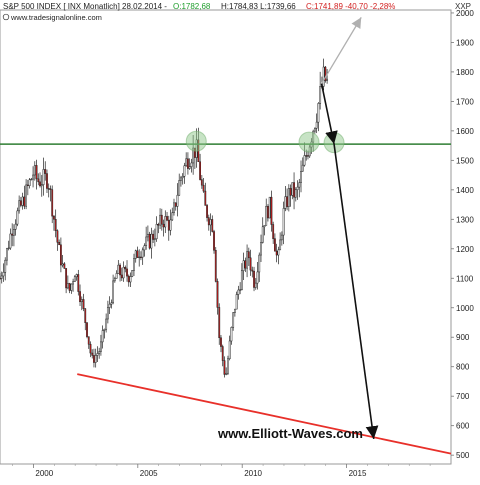  I want to click on source-line: www.tradesignalonline.com, so click(52, 17).